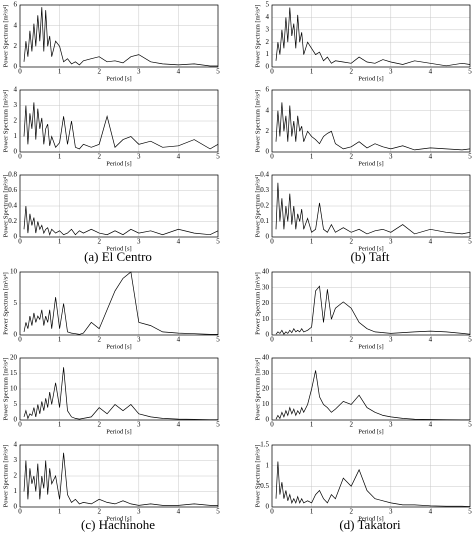  I want to click on y-tick-label: 3, so click(268, 29).